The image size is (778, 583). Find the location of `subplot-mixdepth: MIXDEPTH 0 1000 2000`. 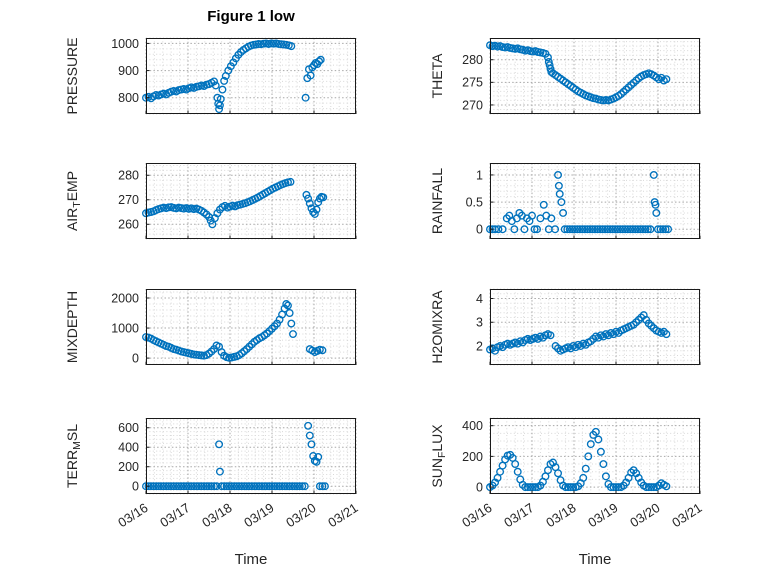

subplot-mixdepth: MIXDEPTH 0 1000 2000 is located at coordinates (210, 327).